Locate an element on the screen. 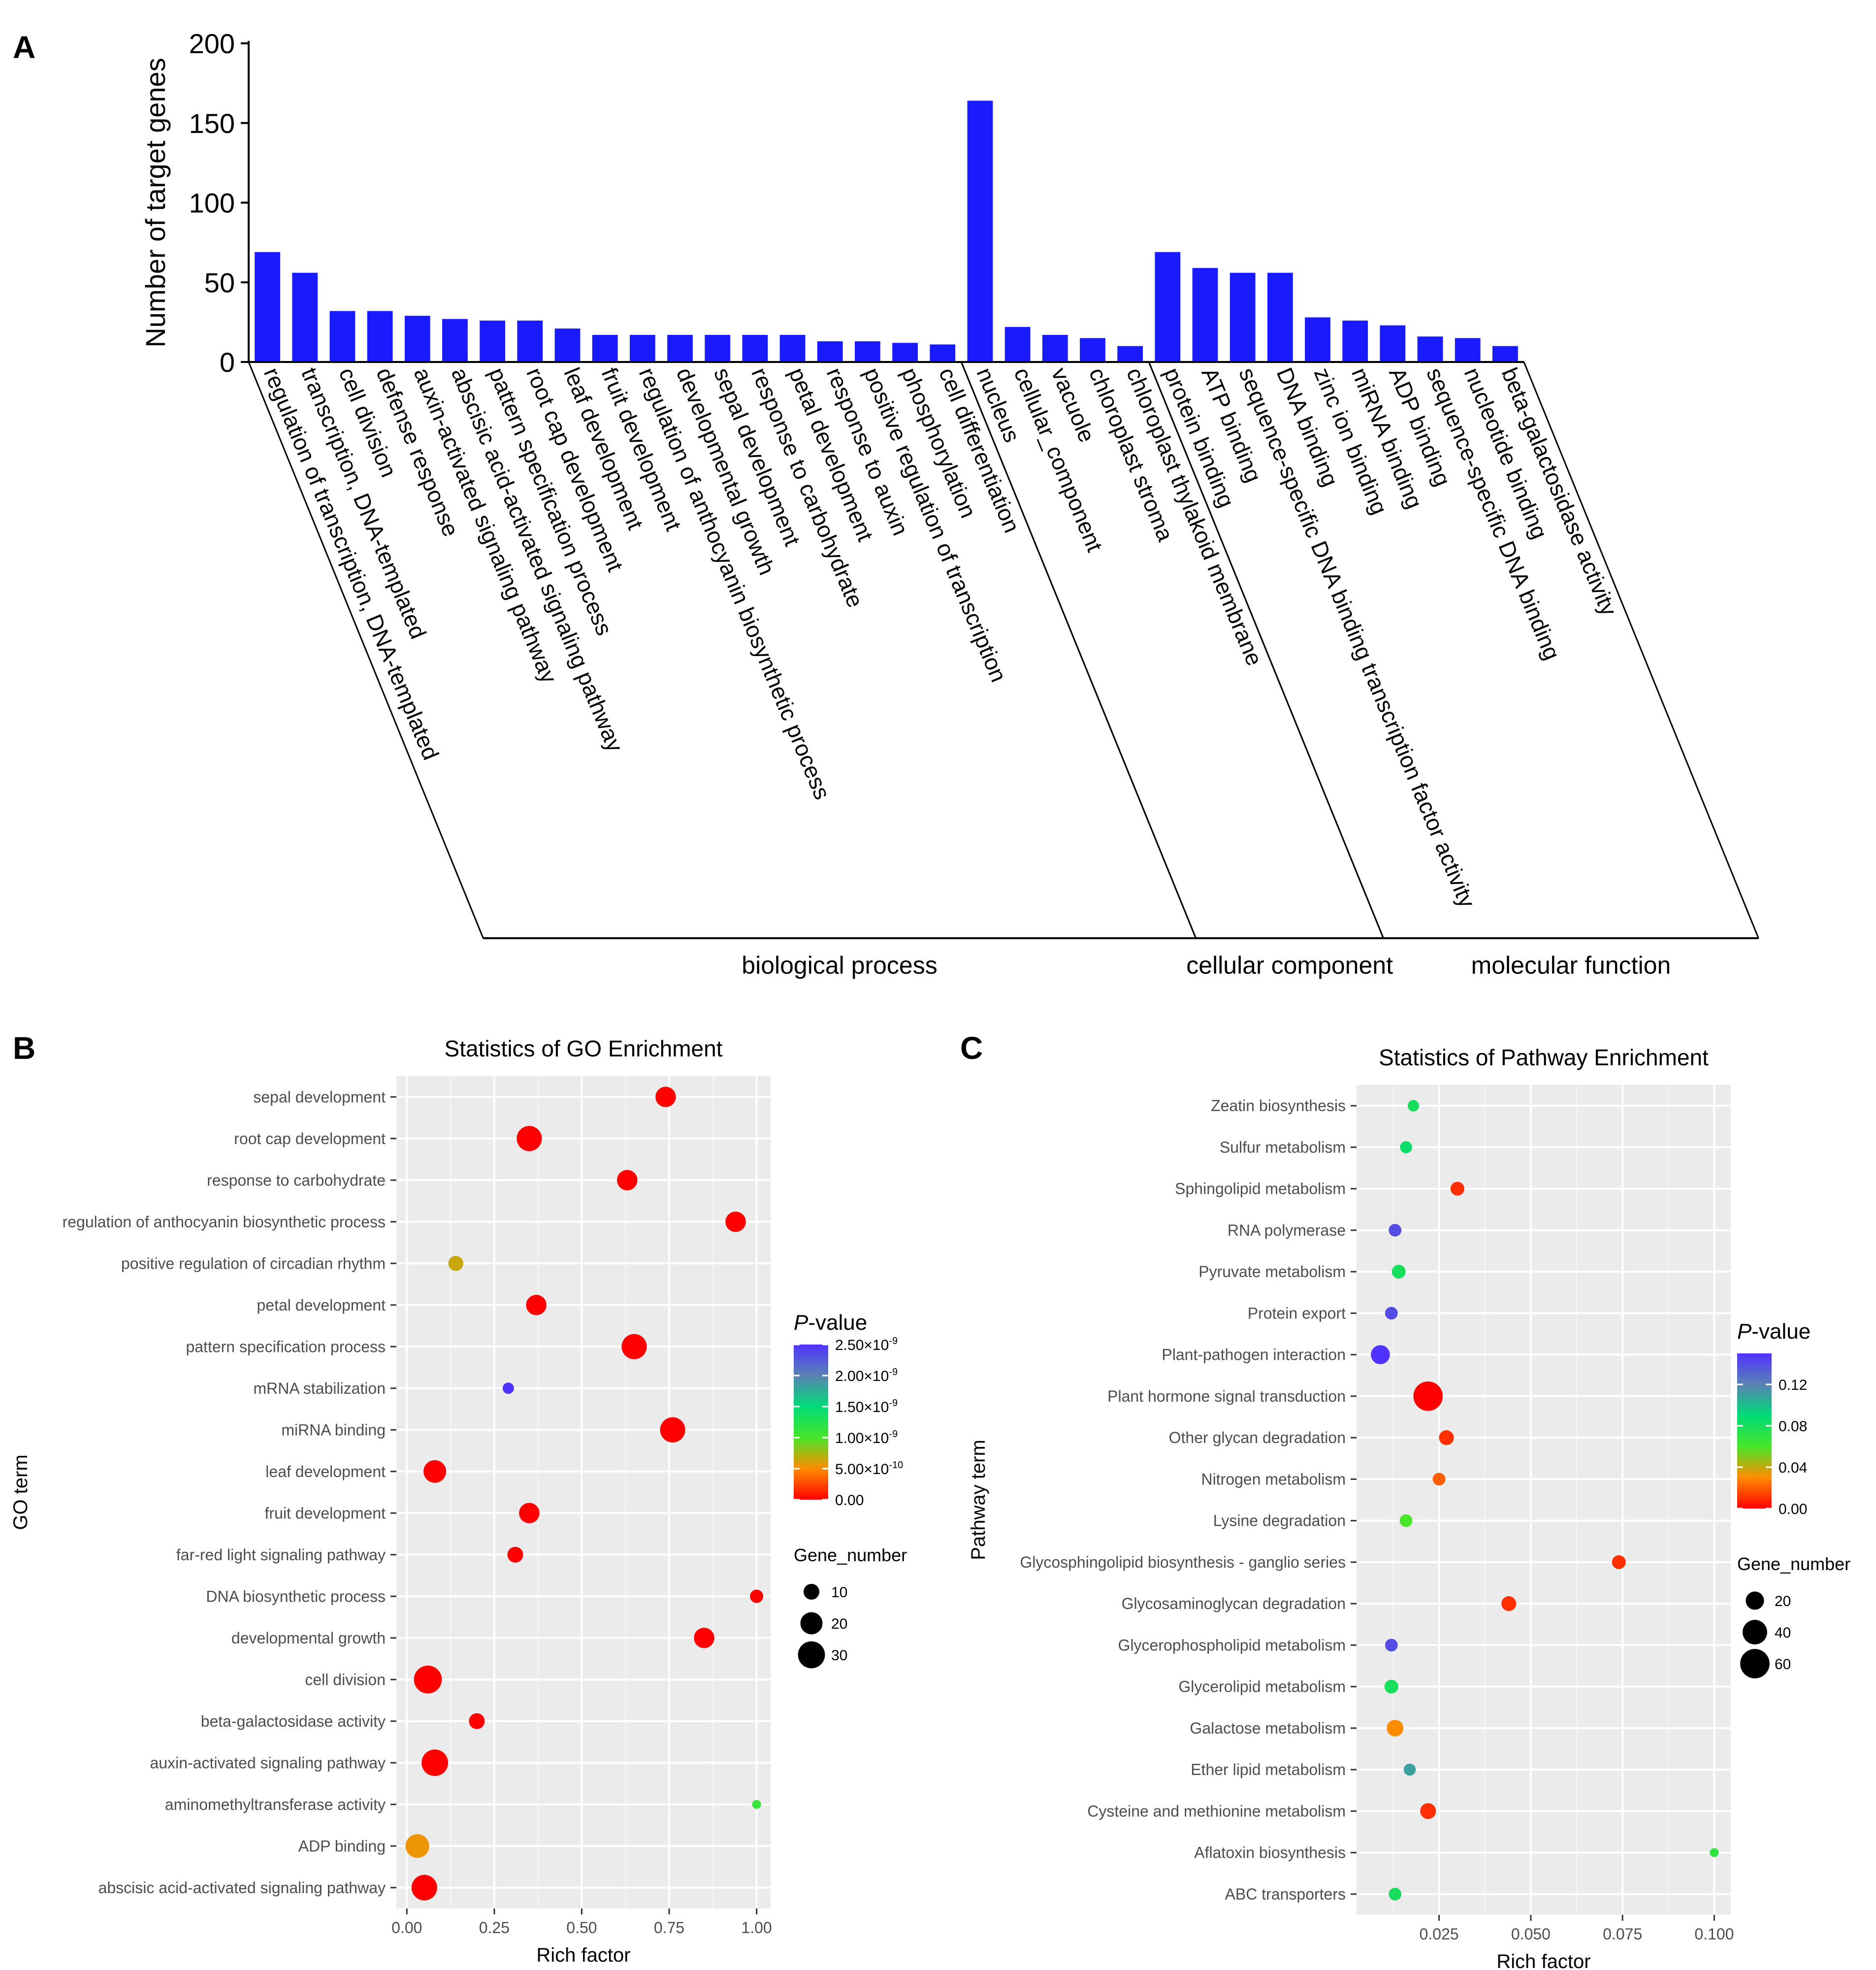 This screenshot has height=1970, width=1876. chart-title: Statistics of GO Enrichment is located at coordinates (584, 1048).